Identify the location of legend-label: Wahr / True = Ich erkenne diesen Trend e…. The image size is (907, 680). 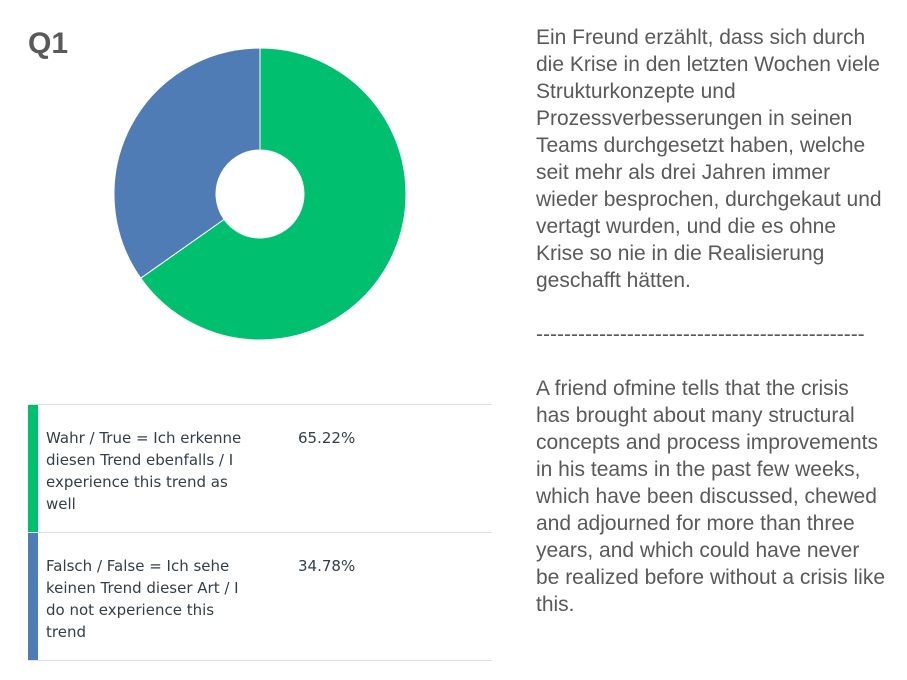
(144, 471).